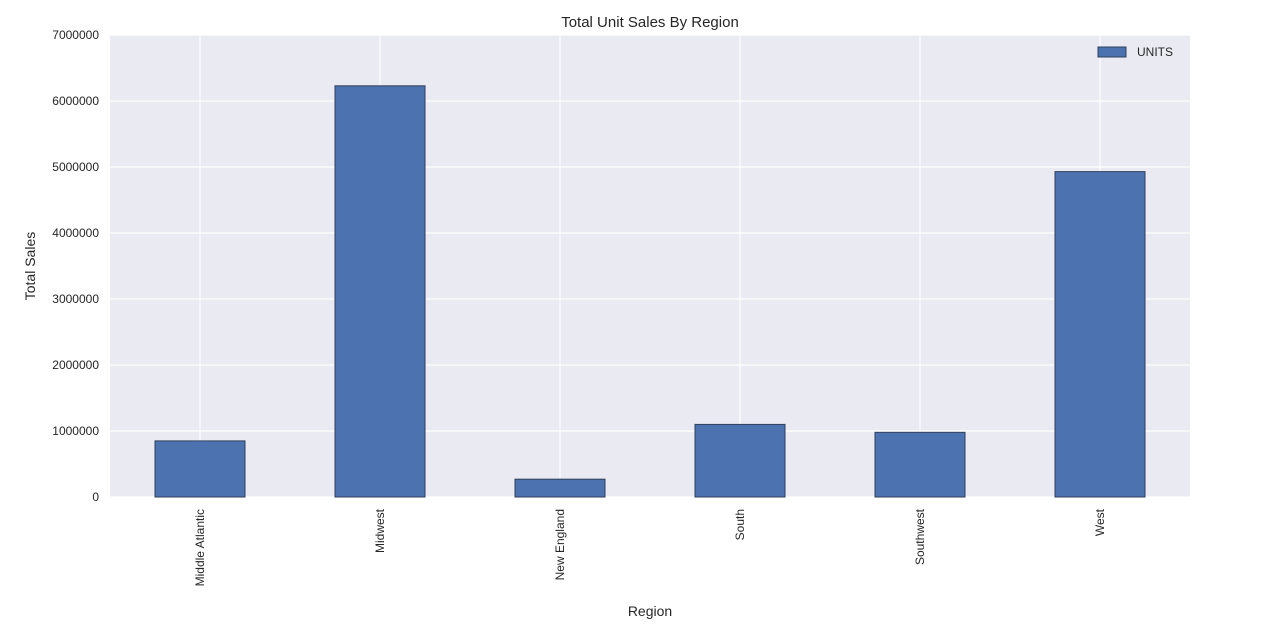 This screenshot has height=630, width=1270. What do you see at coordinates (1155, 52) in the screenshot?
I see `legend-label: UNITS` at bounding box center [1155, 52].